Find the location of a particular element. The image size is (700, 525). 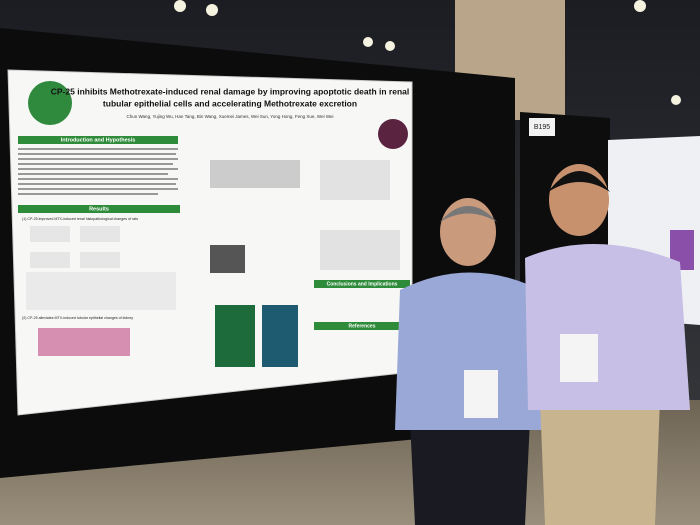

section-heading: Results is located at coordinates (99, 209).